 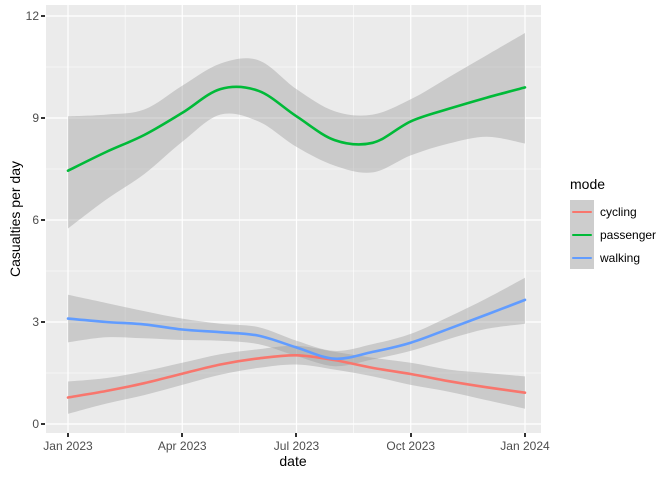 What do you see at coordinates (618, 211) in the screenshot?
I see `legend-label: cycling` at bounding box center [618, 211].